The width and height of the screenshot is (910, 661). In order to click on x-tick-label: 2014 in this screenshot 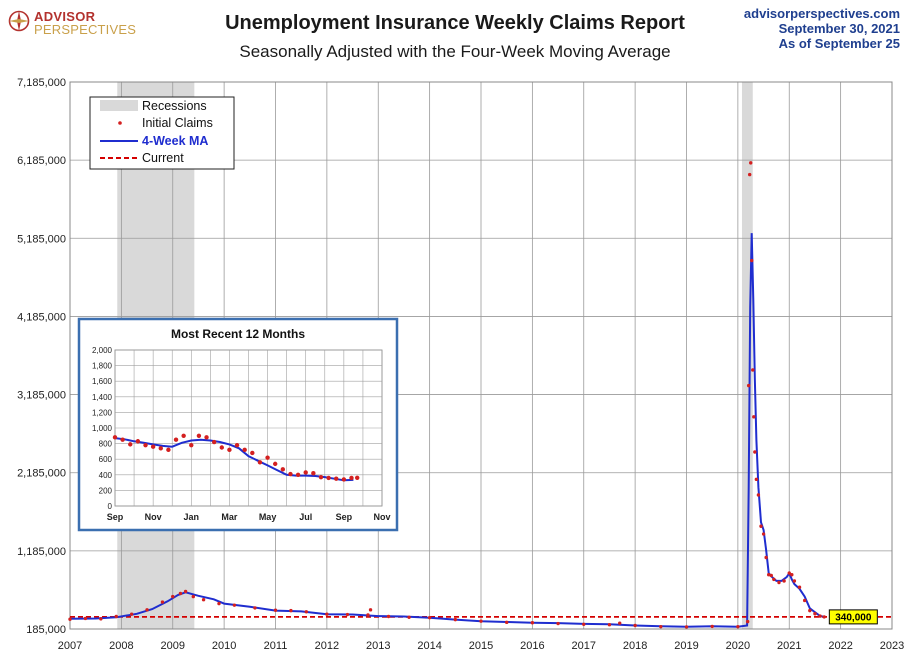, I will do `click(429, 646)`.